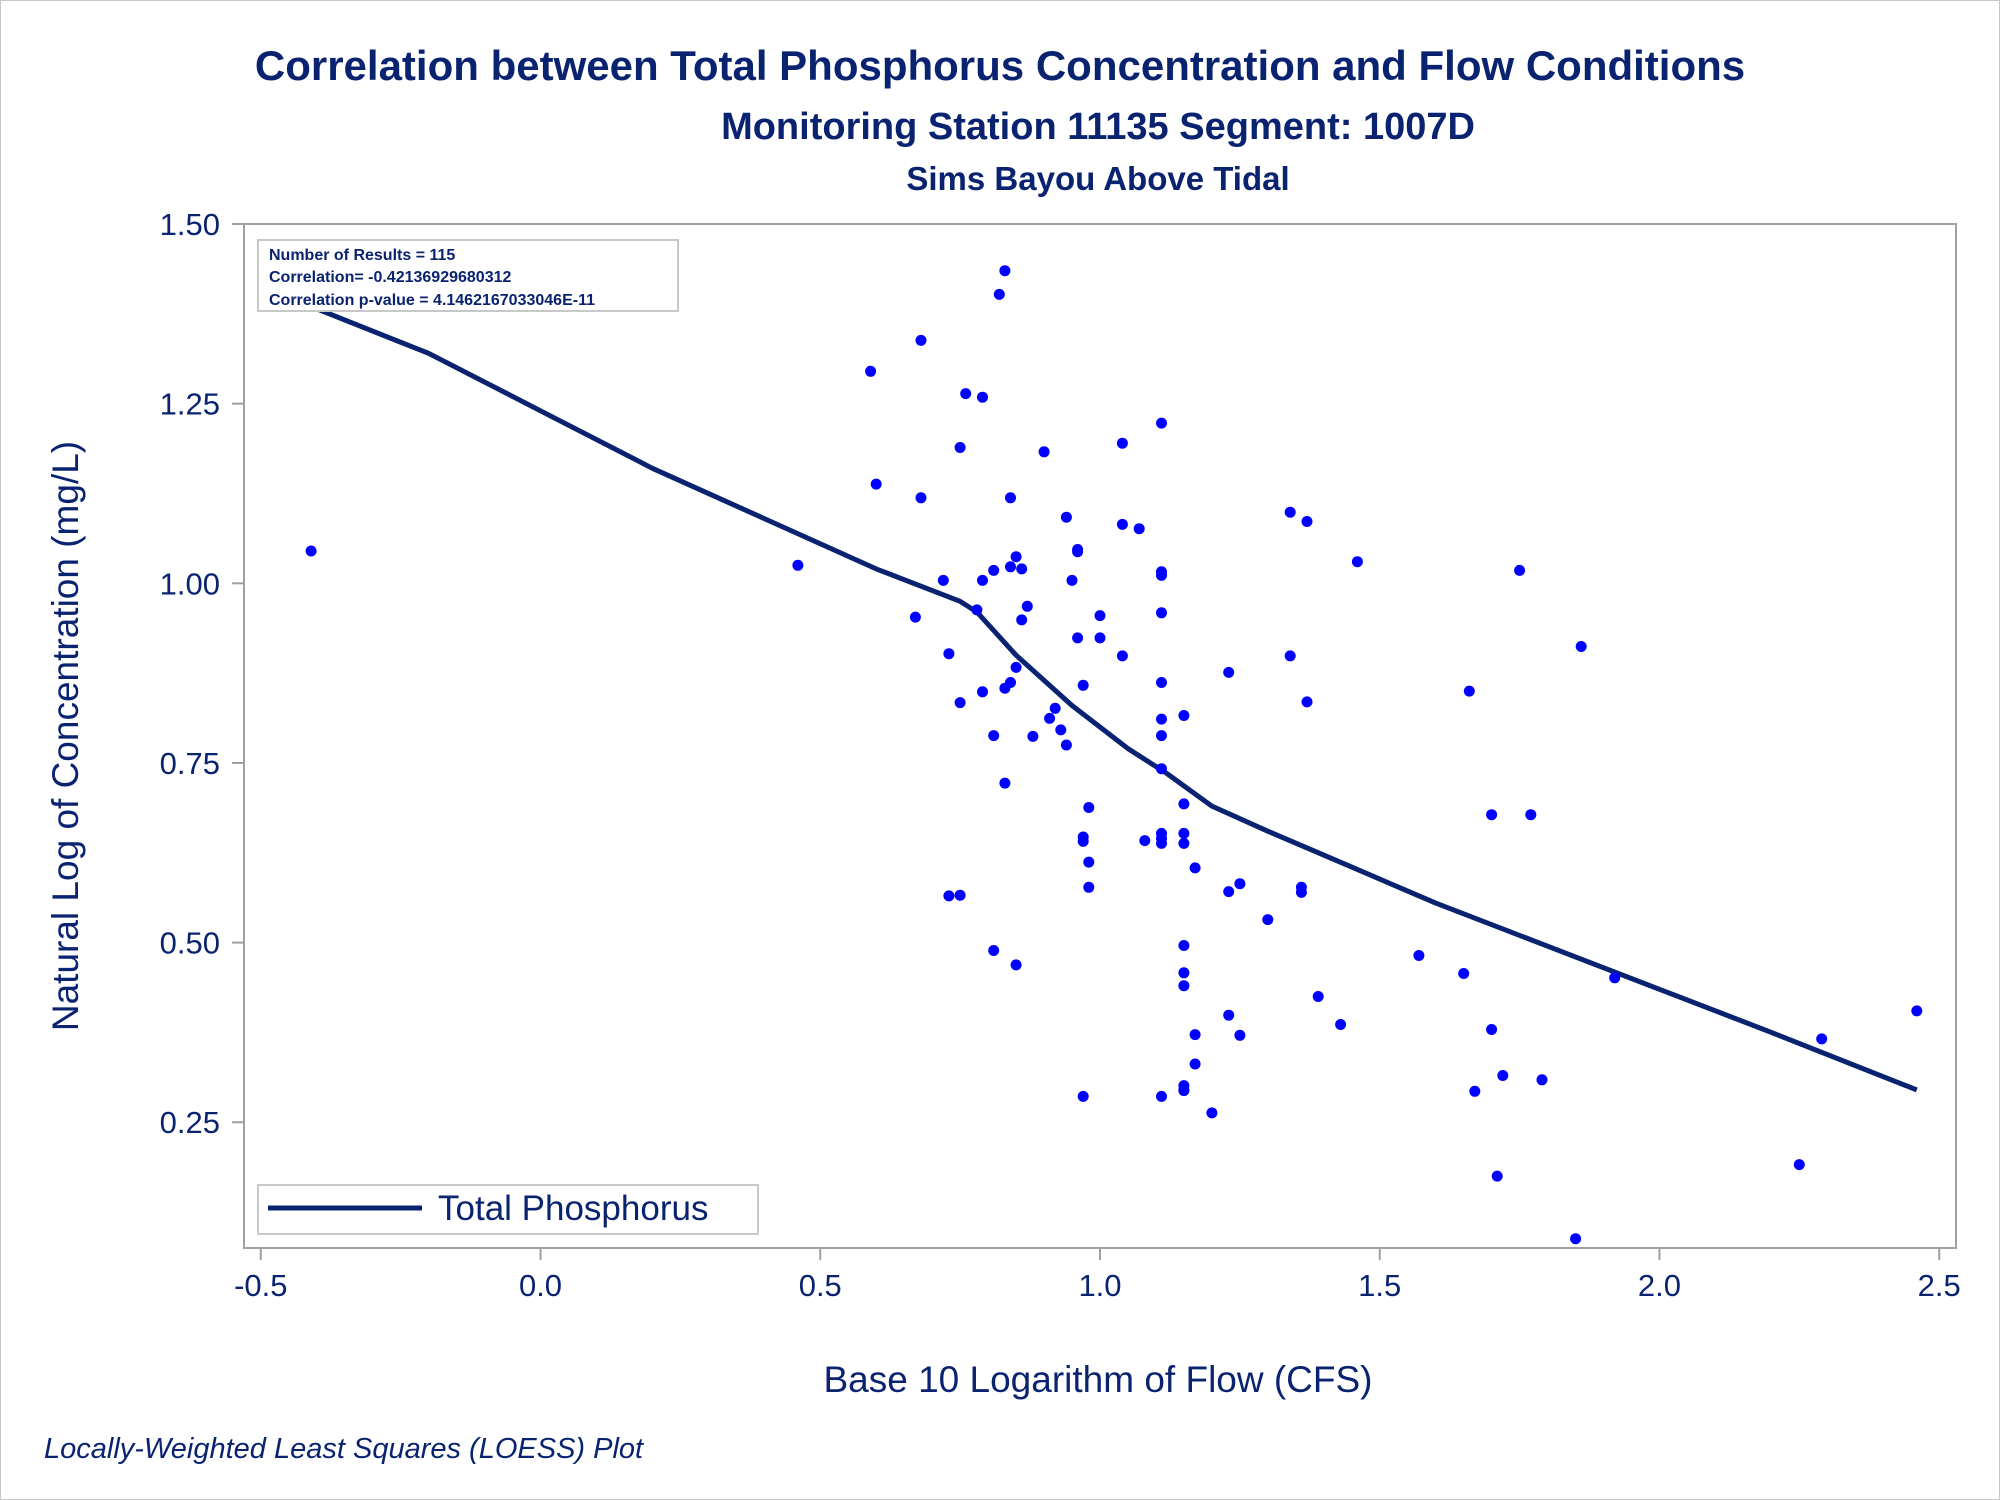 The image size is (2000, 1500). What do you see at coordinates (190, 763) in the screenshot?
I see `y-tick-label: 0.75` at bounding box center [190, 763].